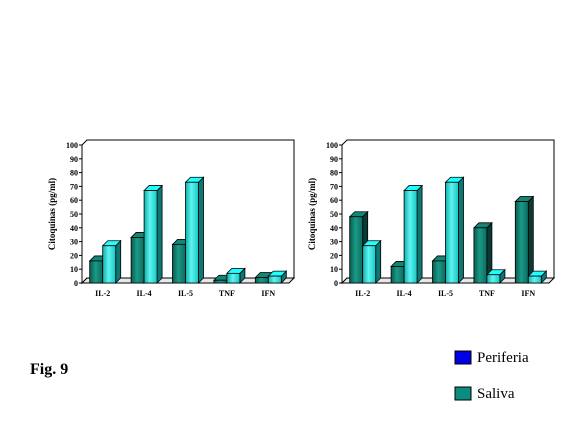 The height and width of the screenshot is (425, 566). Describe the element at coordinates (463, 393) in the screenshot. I see `legend-swatch-saliva` at that location.